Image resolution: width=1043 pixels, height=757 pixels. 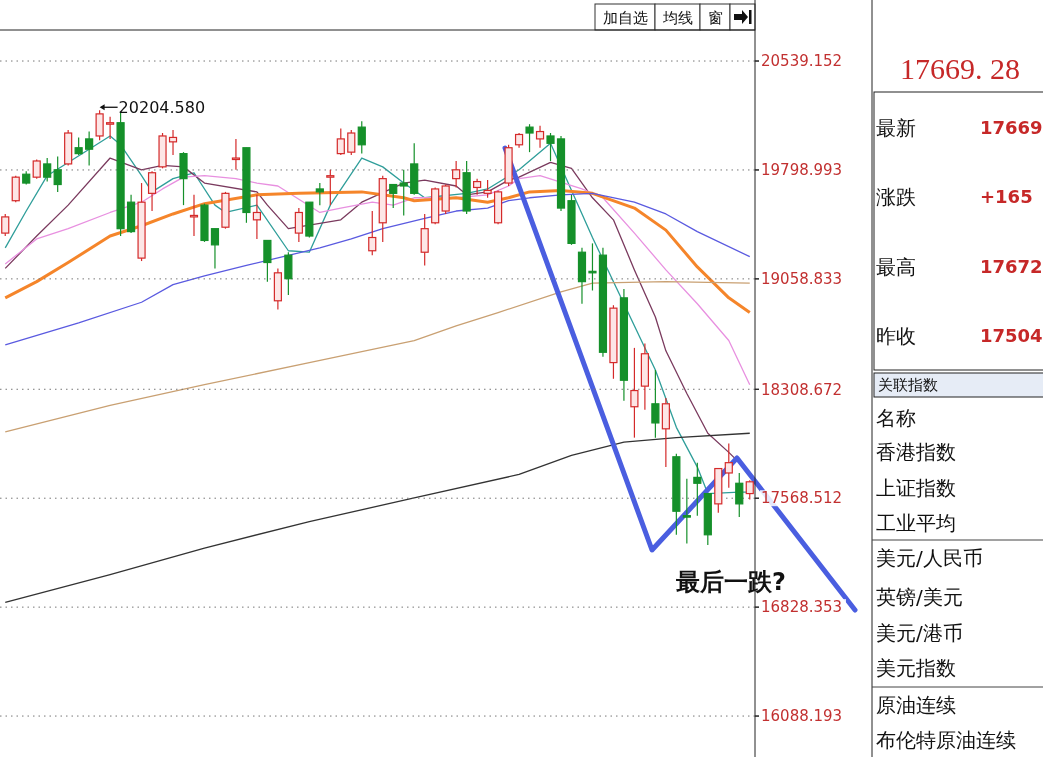 I want to click on text: 17669. 28, so click(x=960, y=68).